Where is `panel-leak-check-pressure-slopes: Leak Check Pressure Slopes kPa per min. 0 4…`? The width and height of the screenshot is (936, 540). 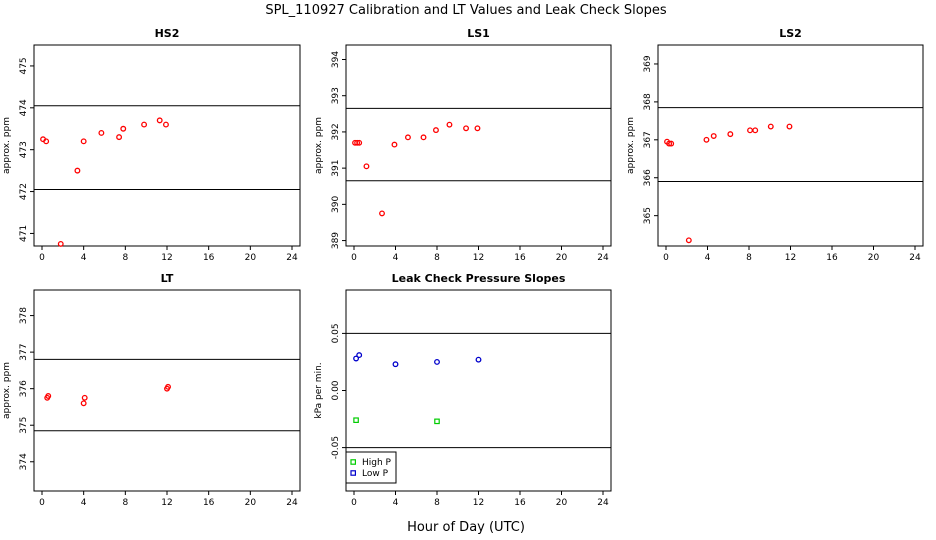 panel-leak-check-pressure-slopes: Leak Check Pressure Slopes kPa per min. 0 4… is located at coordinates (463, 390).